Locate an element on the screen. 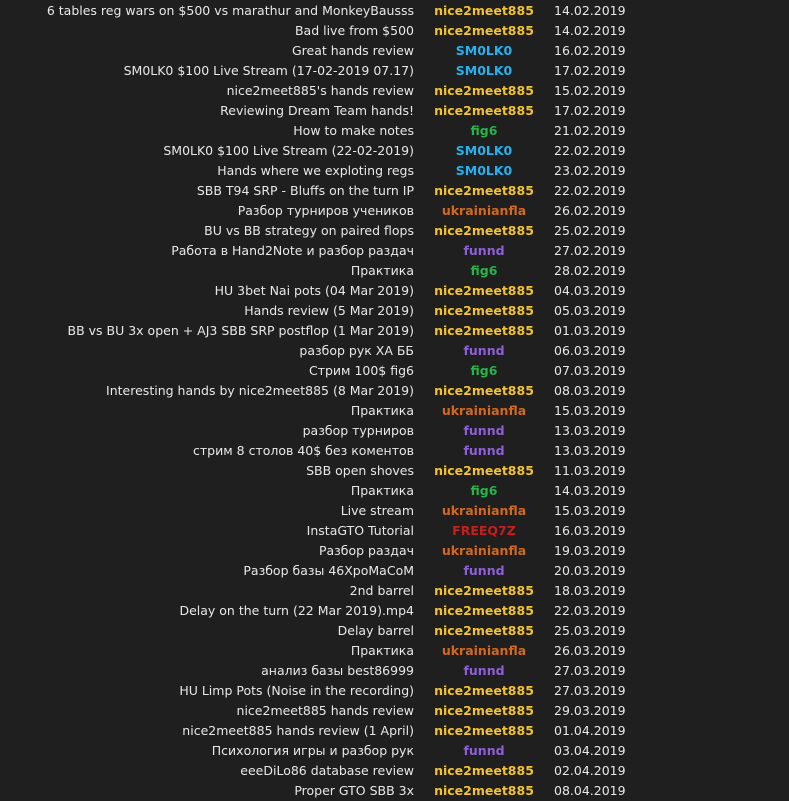 This screenshot has width=789, height=801. video-date: 14.03.2019 is located at coordinates (590, 490).